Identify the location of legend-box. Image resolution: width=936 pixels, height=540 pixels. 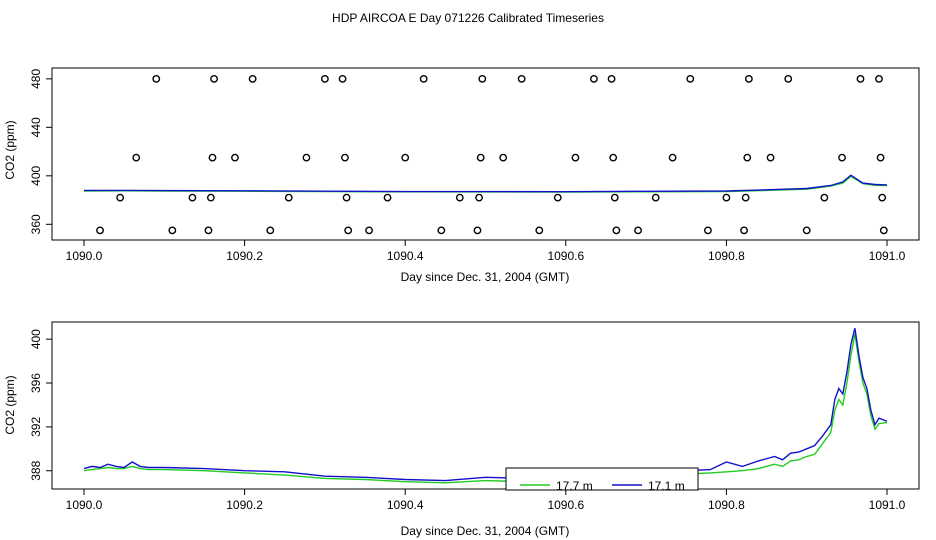
(602, 479).